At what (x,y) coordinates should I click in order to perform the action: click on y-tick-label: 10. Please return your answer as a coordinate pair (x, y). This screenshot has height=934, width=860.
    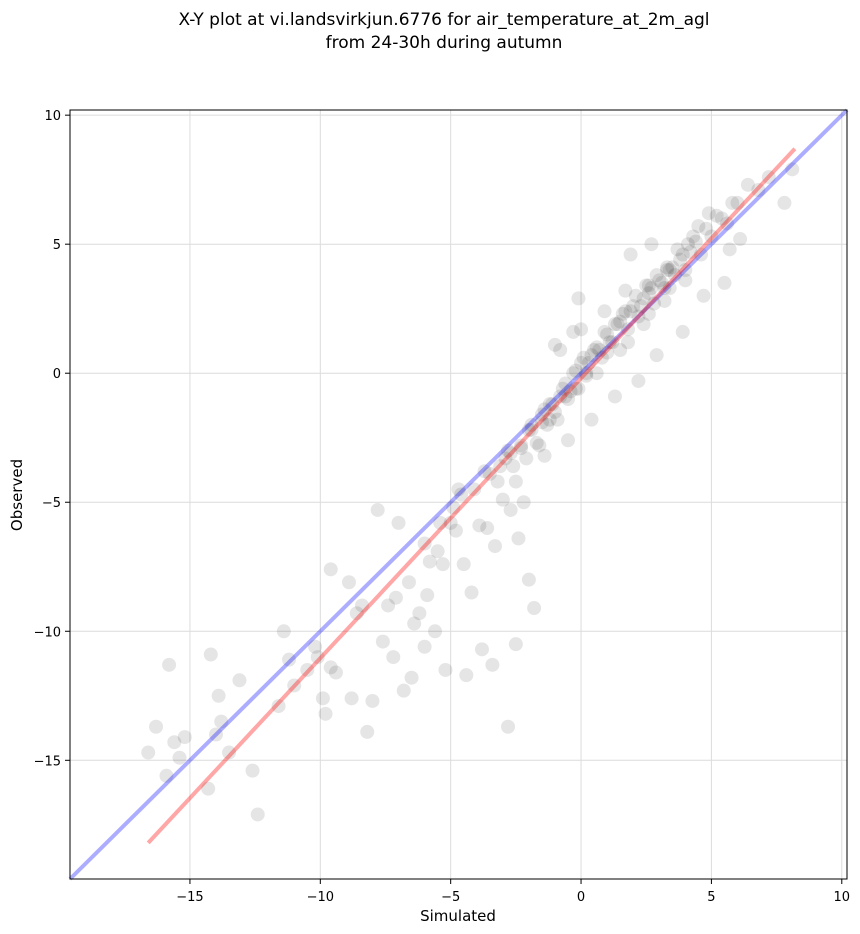
    Looking at the image, I should click on (52, 116).